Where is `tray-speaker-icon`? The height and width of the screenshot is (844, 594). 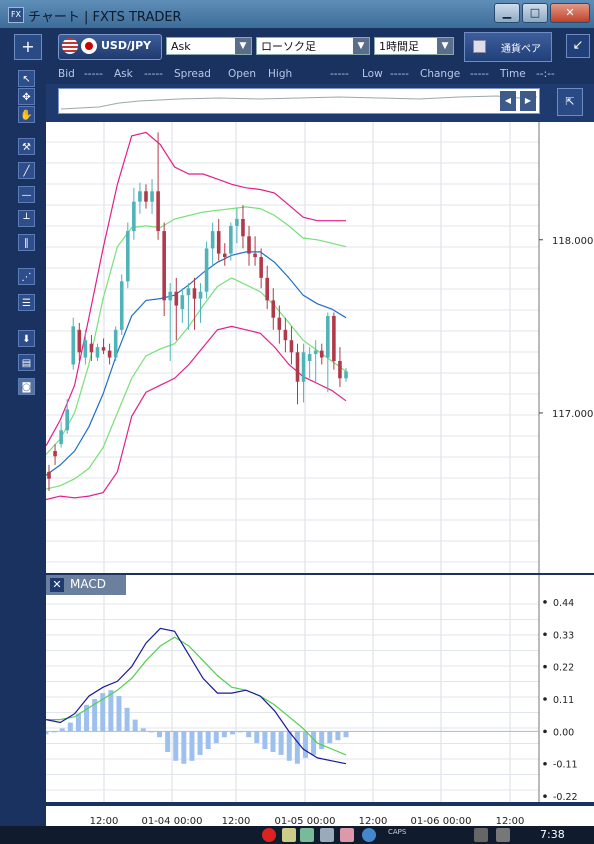
tray-speaker-icon is located at coordinates (503, 835).